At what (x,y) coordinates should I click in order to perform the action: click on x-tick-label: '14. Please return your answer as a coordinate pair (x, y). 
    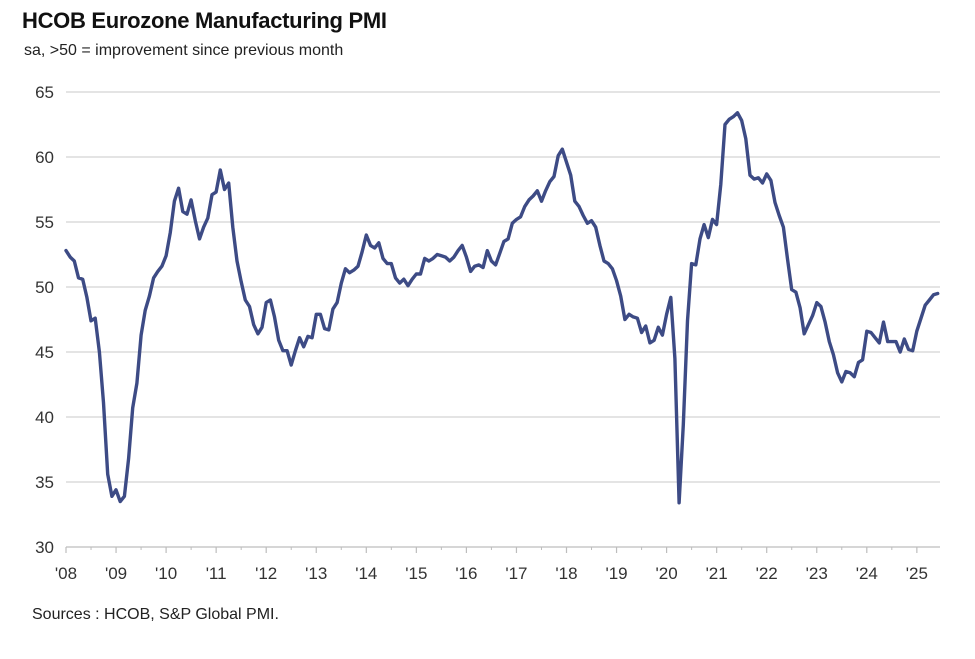
    Looking at the image, I should click on (366, 573).